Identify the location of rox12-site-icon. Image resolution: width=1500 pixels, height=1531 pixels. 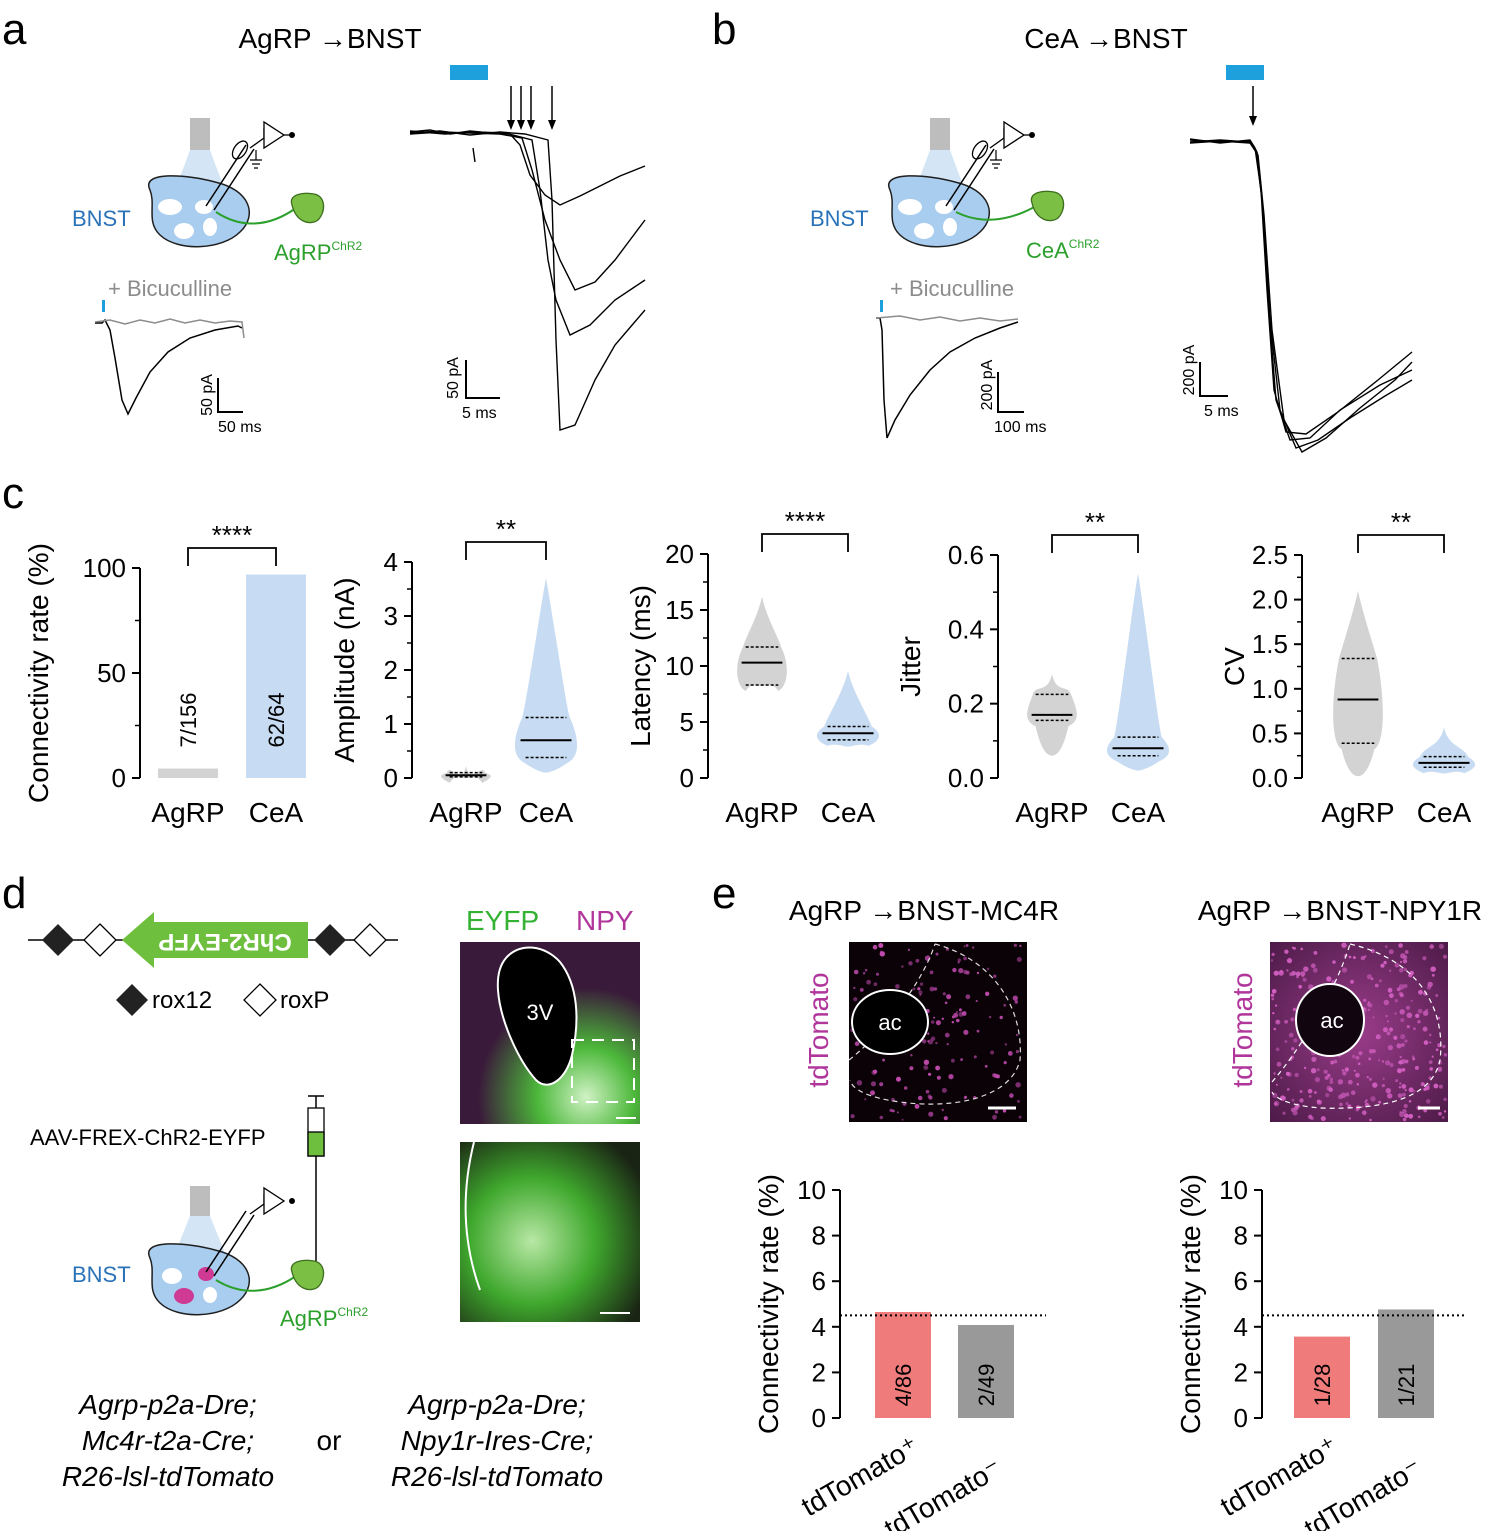
(330, 940).